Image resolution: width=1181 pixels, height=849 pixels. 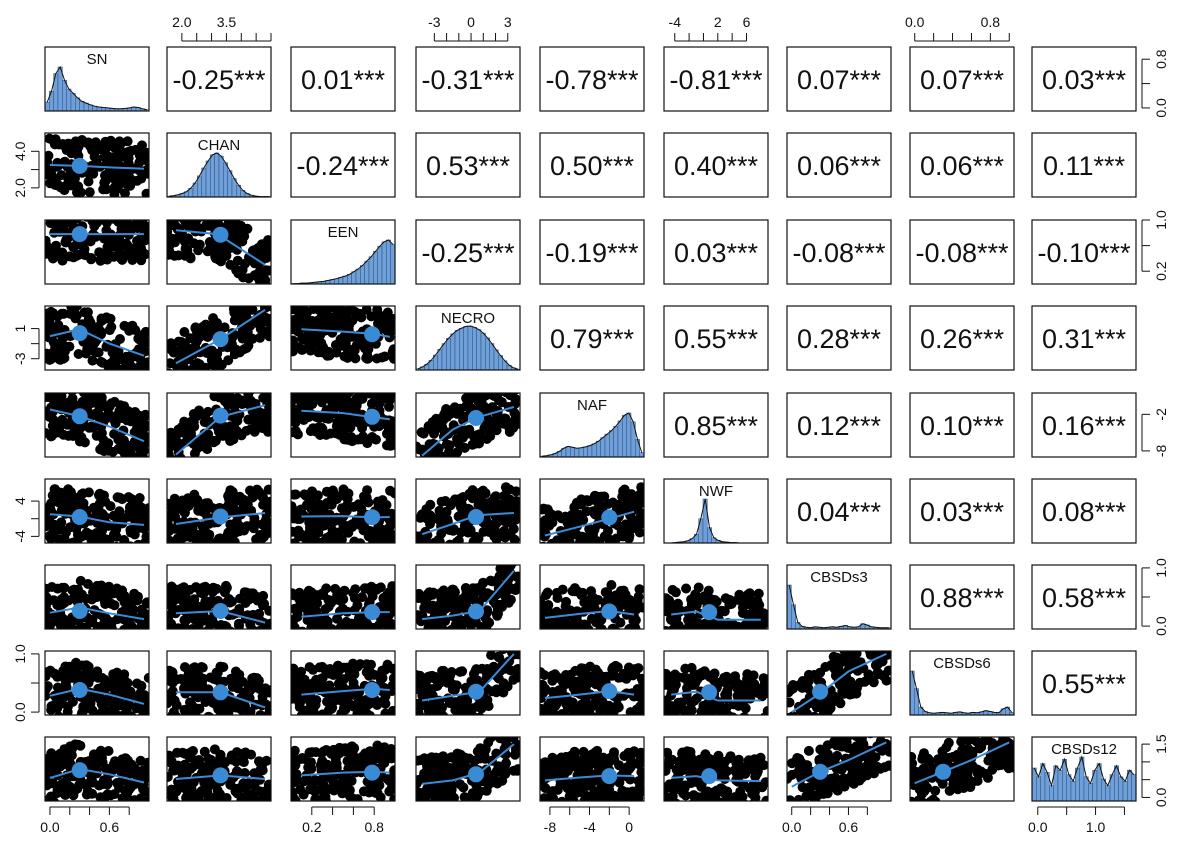 What do you see at coordinates (839, 511) in the screenshot?
I see `panel-NWF-CBSDs3: 0.04***` at bounding box center [839, 511].